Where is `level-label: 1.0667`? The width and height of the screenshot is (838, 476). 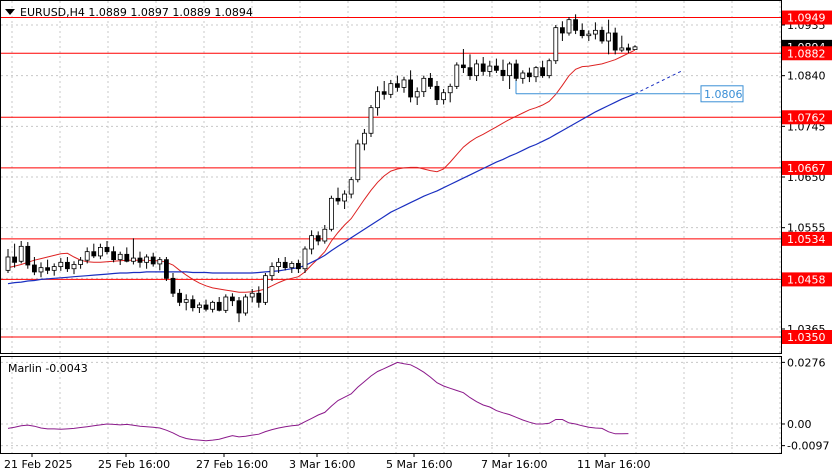 level-label: 1.0667 is located at coordinates (806, 168).